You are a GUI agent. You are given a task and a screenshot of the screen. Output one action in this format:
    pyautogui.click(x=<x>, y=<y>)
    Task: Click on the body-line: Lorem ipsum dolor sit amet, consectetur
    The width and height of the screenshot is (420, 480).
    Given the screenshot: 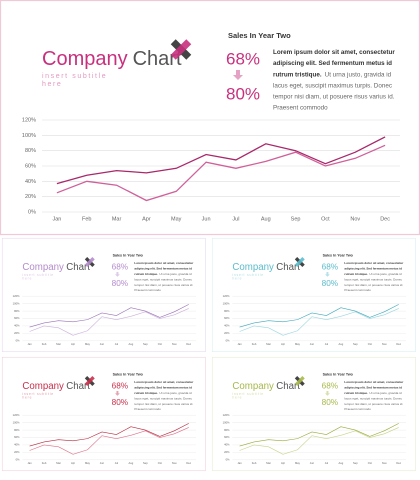 What is the action you would take?
    pyautogui.click(x=164, y=263)
    